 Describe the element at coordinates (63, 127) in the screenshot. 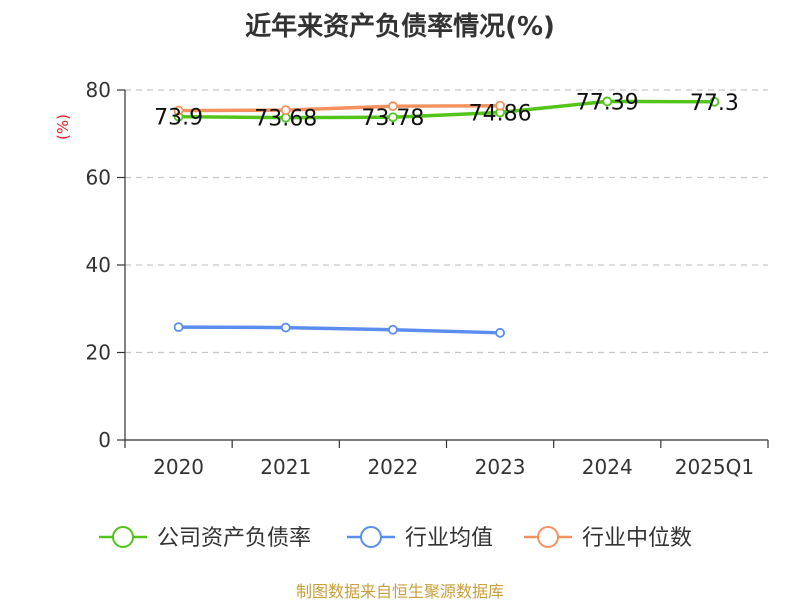

I see `y-axis-label: (%)` at that location.